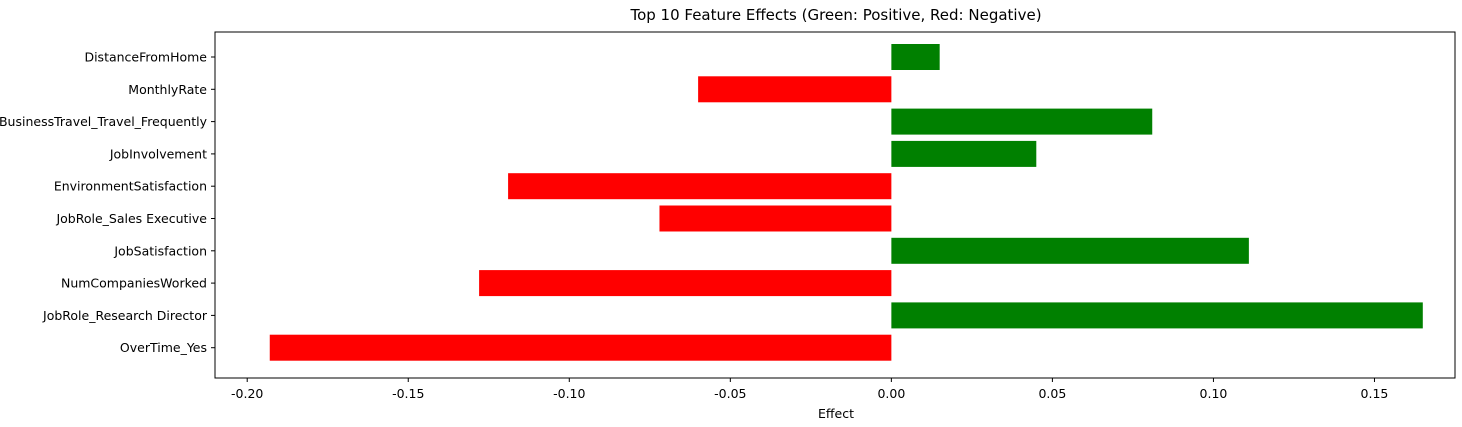 This screenshot has height=427, width=1462. What do you see at coordinates (408, 393) in the screenshot?
I see `x-tick-label: -0.15` at bounding box center [408, 393].